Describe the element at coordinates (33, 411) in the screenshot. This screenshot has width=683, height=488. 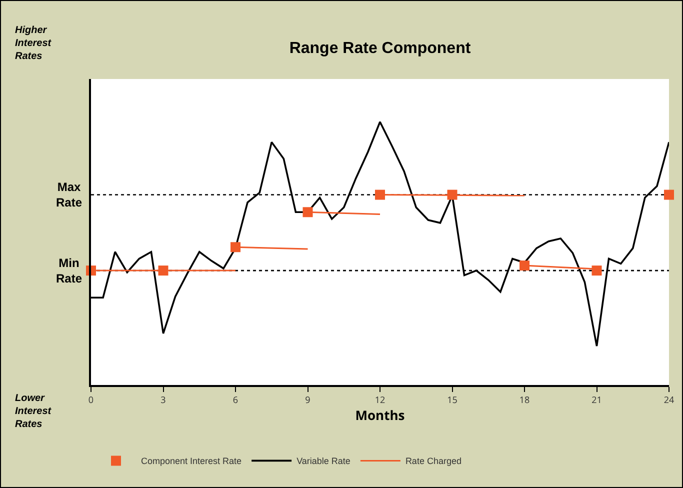
I see `text: Lower Interest Rates` at that location.